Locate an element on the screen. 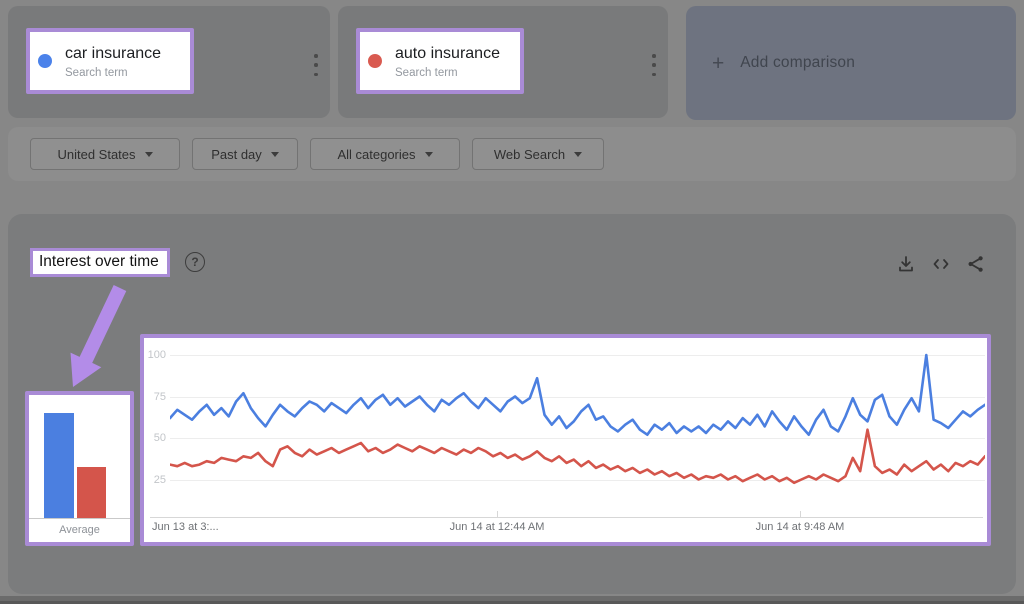 Image resolution: width=1024 pixels, height=604 pixels. line-car-insurance is located at coordinates (577, 394).